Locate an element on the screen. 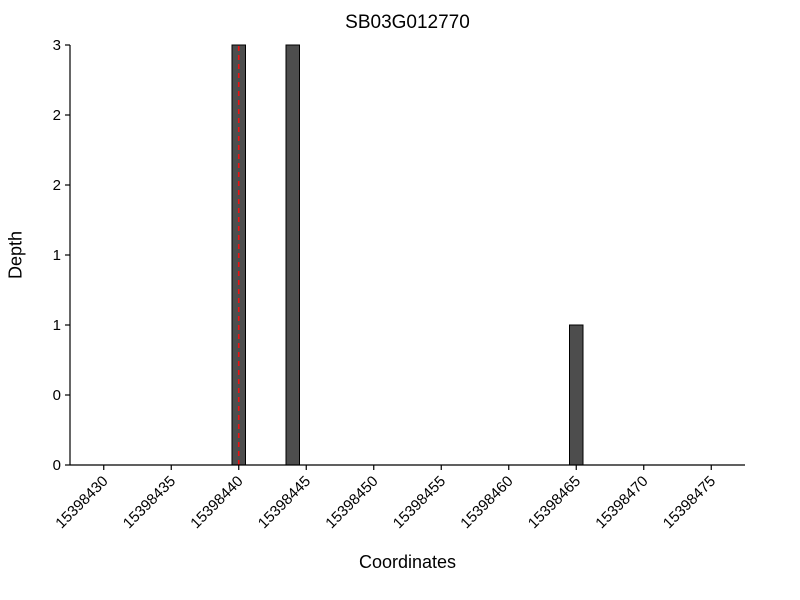 Image resolution: width=800 pixels, height=600 pixels. x-tick-label: 15398435 is located at coordinates (149, 502).